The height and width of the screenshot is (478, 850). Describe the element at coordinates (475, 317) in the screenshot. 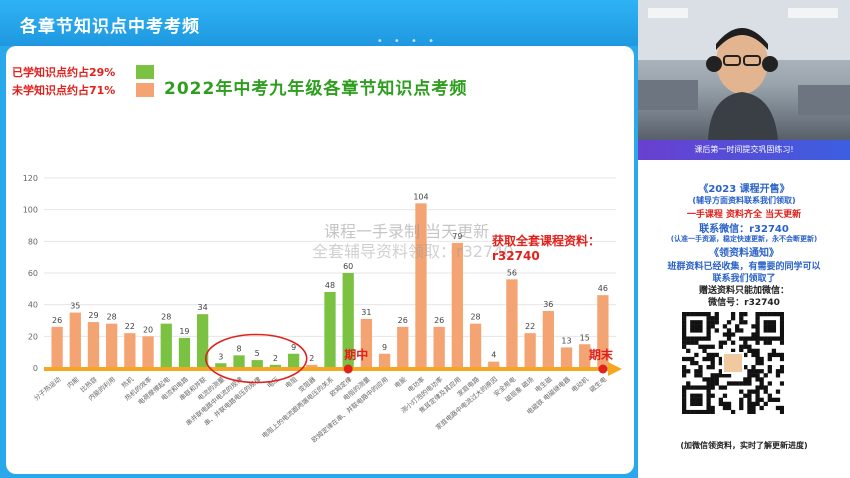

I see `data-label: 28` at that location.